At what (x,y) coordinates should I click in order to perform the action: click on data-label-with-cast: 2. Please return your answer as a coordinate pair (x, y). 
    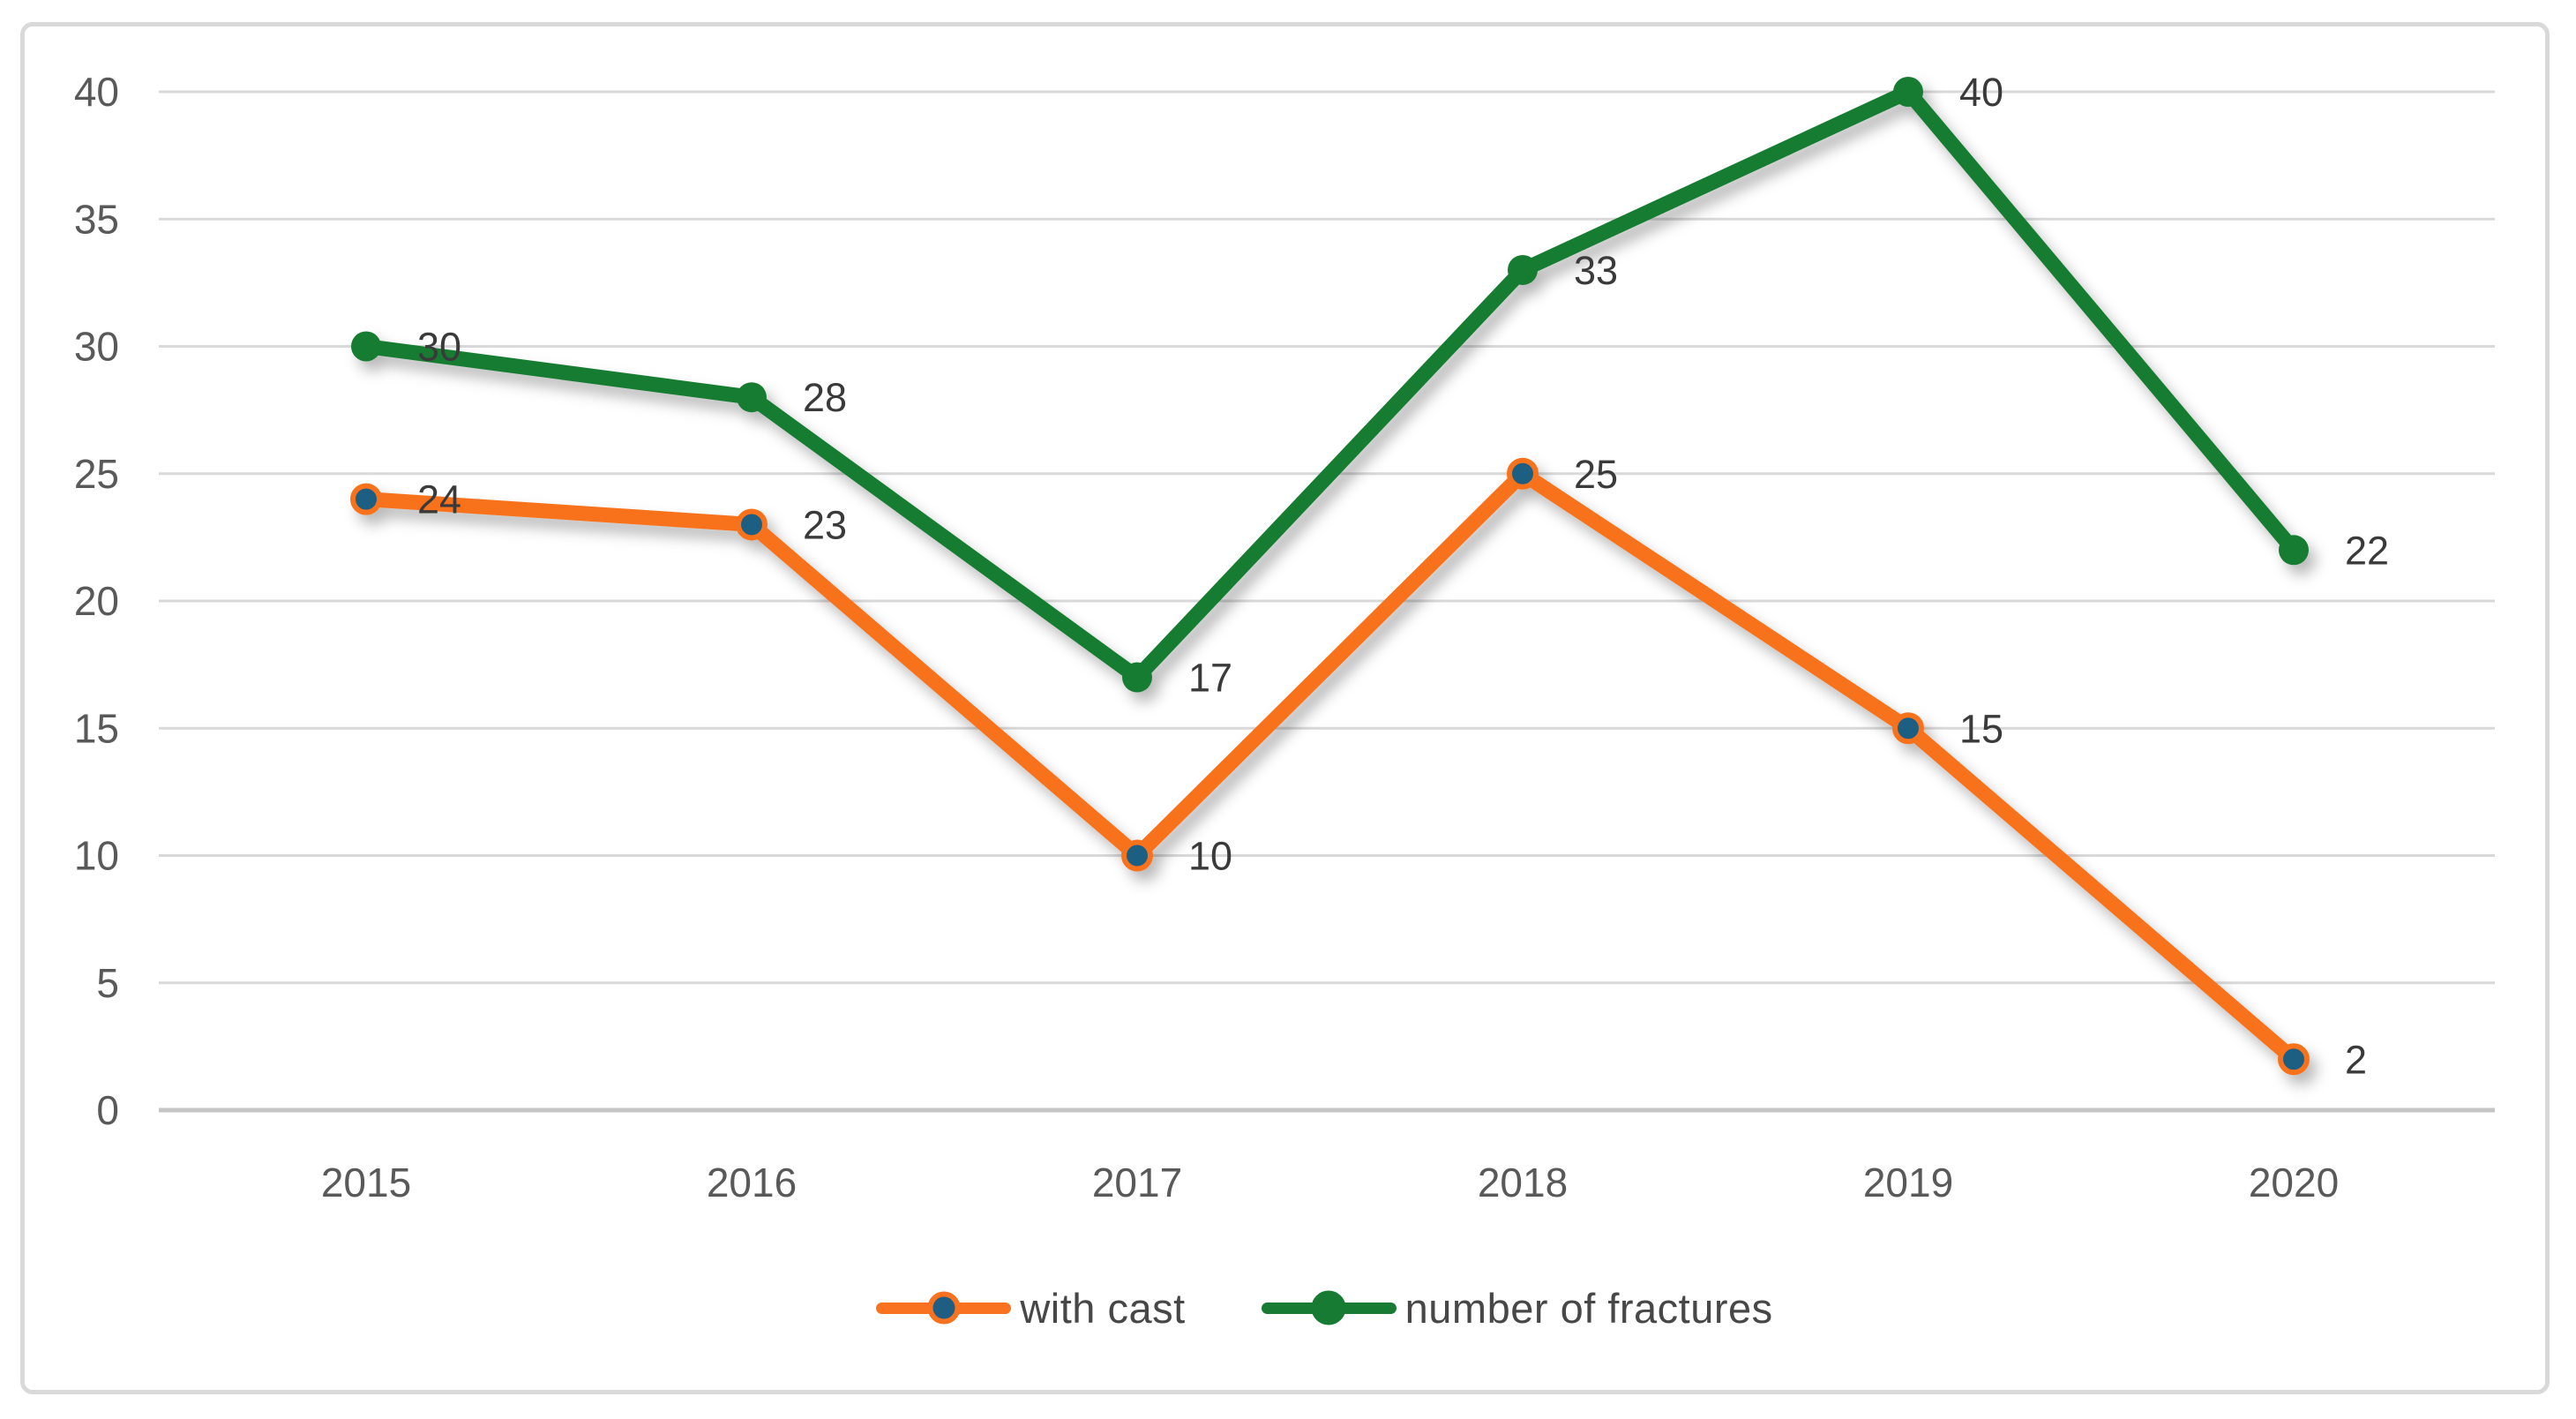
    Looking at the image, I should click on (2356, 1059).